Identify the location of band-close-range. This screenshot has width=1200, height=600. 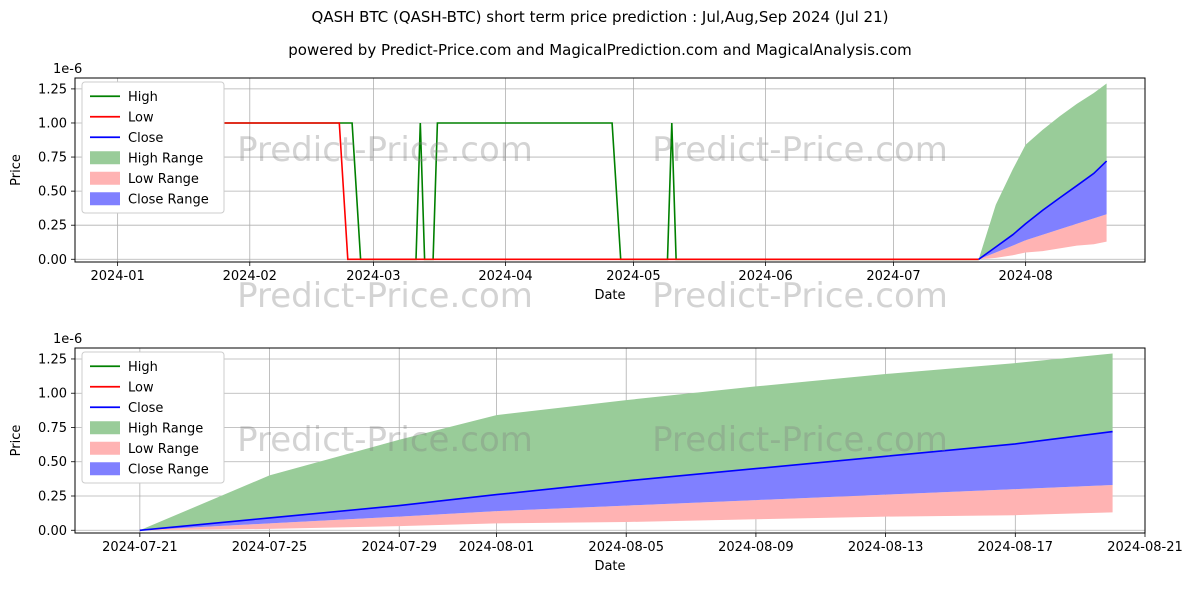
(1042, 210).